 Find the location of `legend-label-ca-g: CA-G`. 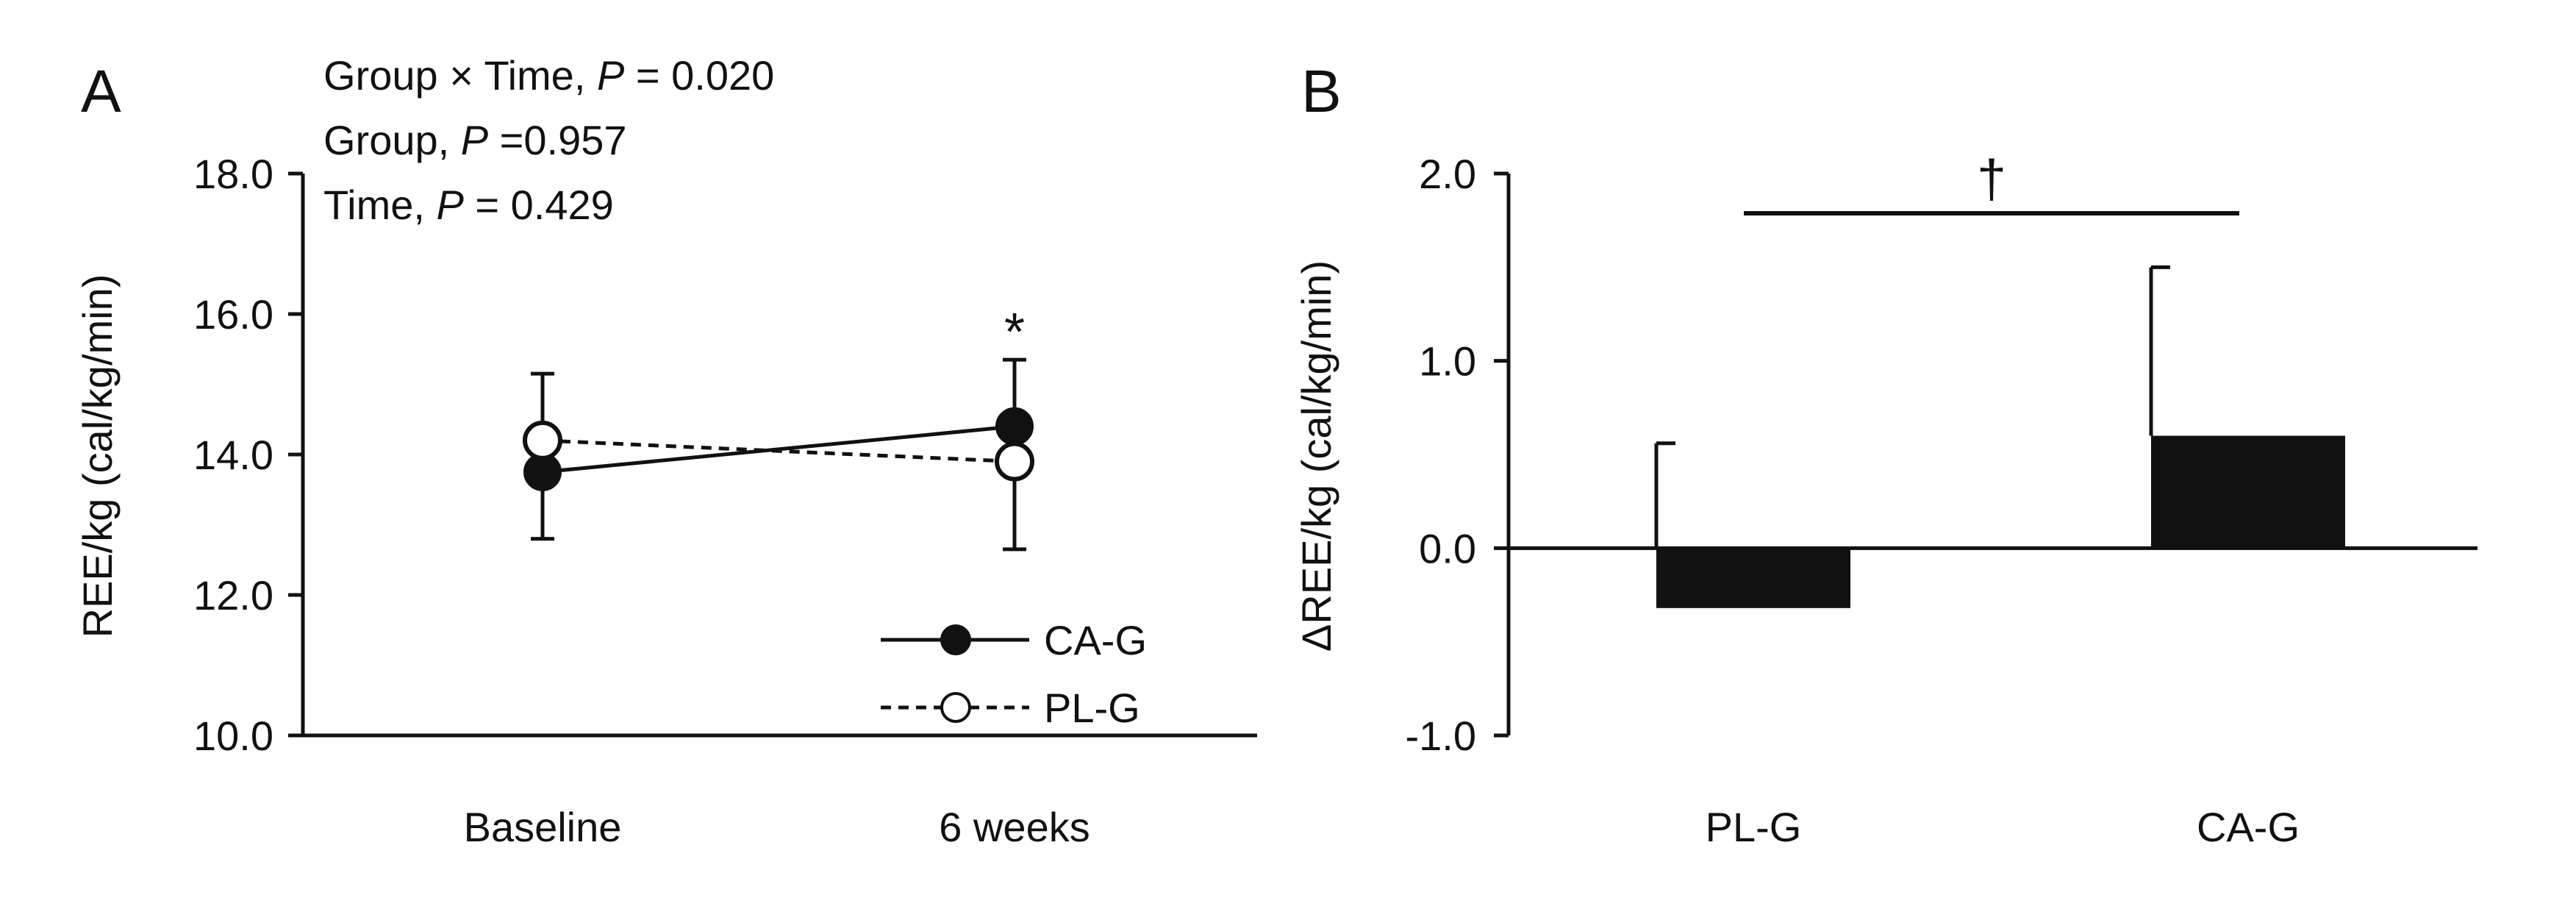

legend-label-ca-g: CA-G is located at coordinates (1095, 640).